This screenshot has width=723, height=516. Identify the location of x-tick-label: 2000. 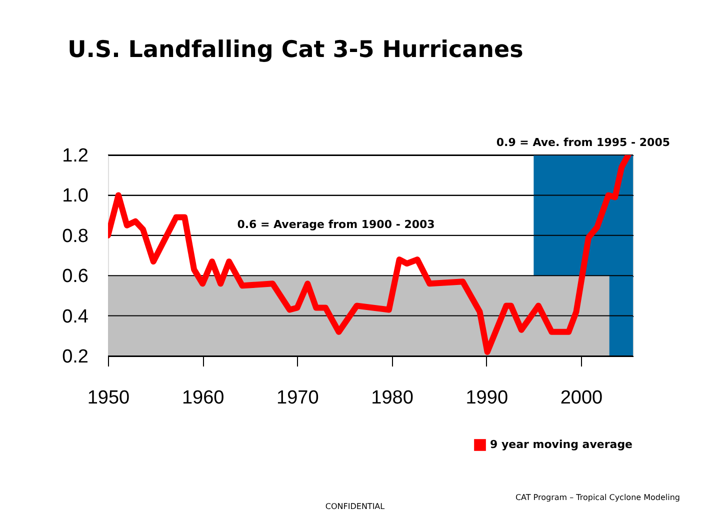
(581, 398).